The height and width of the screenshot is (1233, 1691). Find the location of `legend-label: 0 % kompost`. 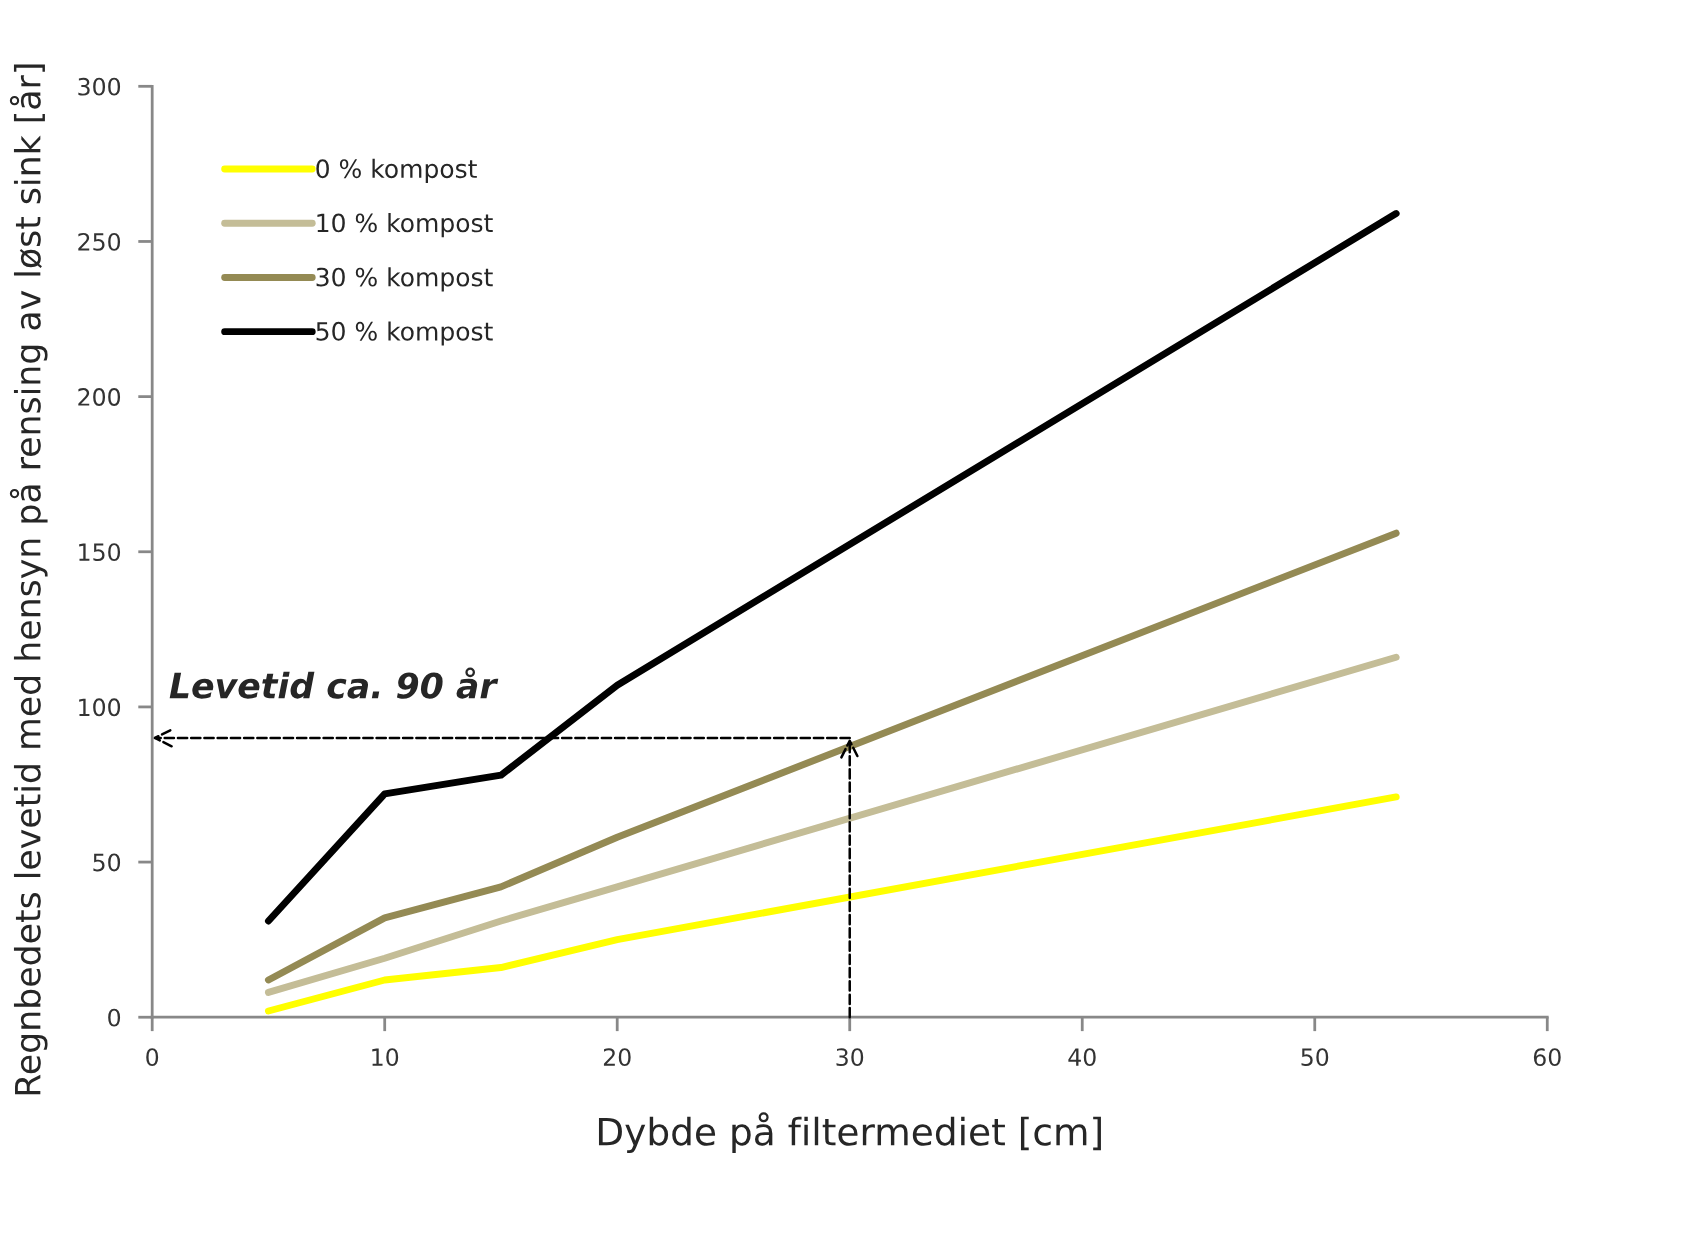

legend-label: 0 % kompost is located at coordinates (396, 171).